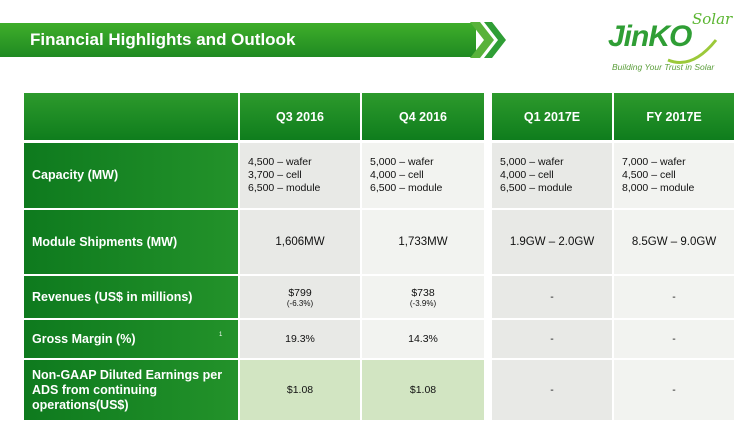 This screenshot has height=432, width=750. I want to click on row-label: Gross Margin (%), so click(84, 338).